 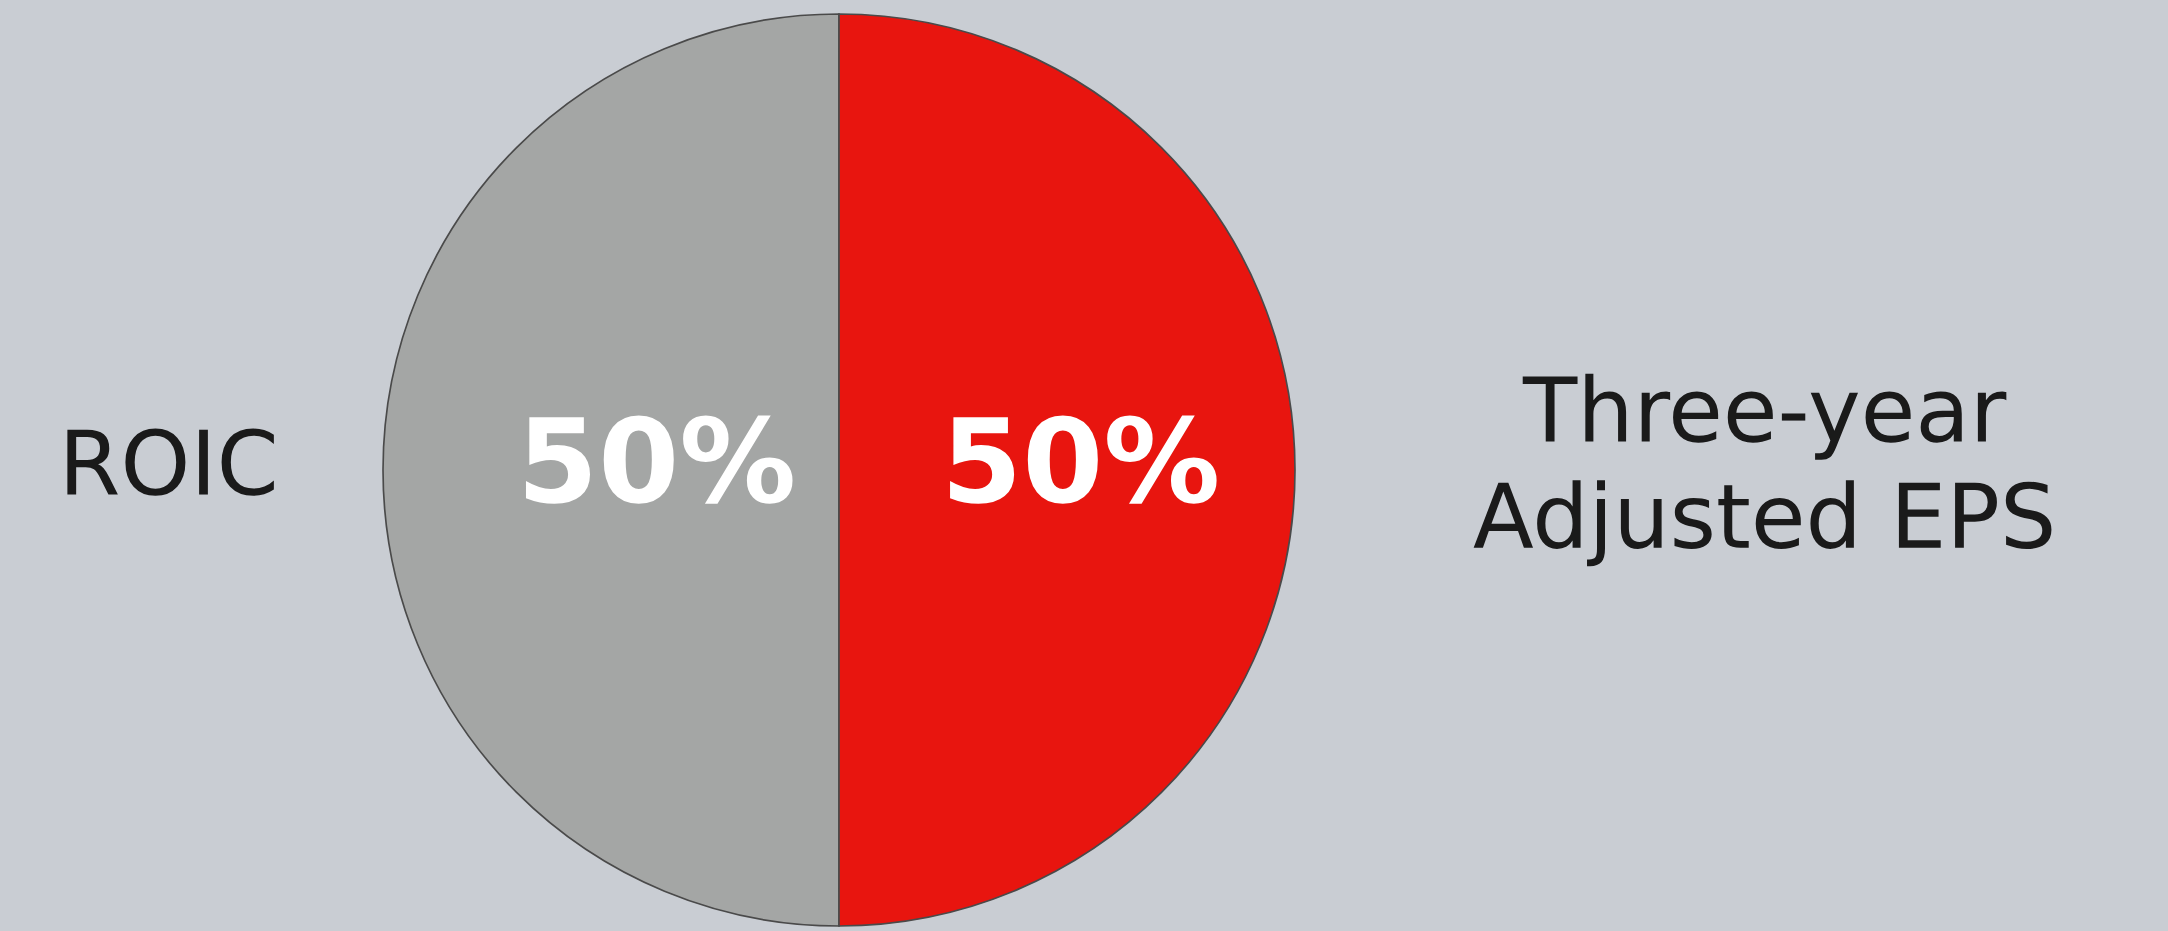 What do you see at coordinates (1762, 470) in the screenshot?
I see `slice-label: Three-year Adjusted EPS` at bounding box center [1762, 470].